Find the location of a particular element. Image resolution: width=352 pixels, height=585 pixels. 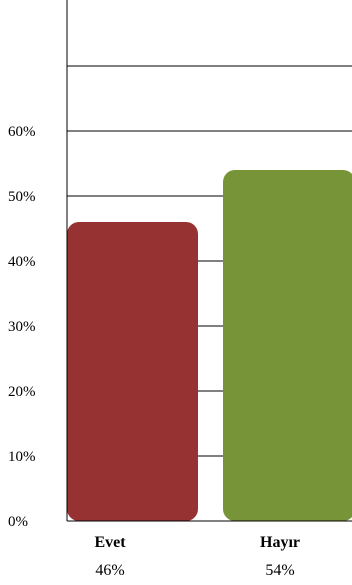

y-tick-label-40: 40% is located at coordinates (22, 262).